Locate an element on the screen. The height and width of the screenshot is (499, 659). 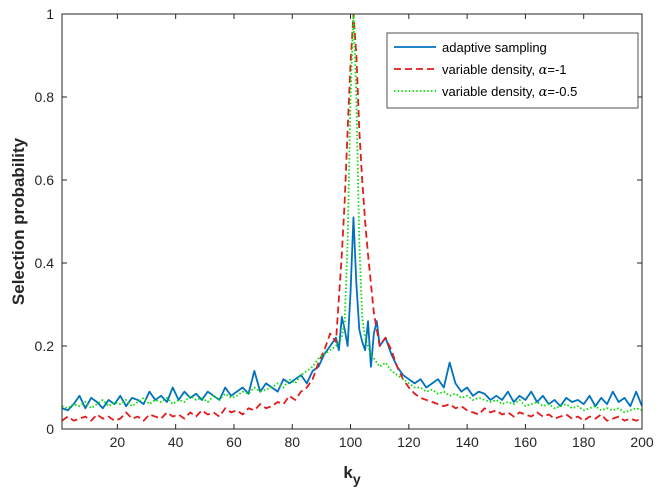
y-tick-label: 0.2 is located at coordinates (45, 346).